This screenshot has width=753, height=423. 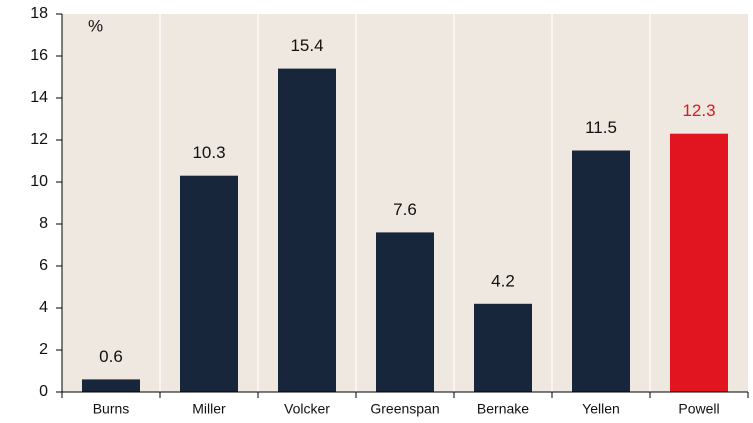 What do you see at coordinates (39, 13) in the screenshot?
I see `y-tick-label: 18` at bounding box center [39, 13].